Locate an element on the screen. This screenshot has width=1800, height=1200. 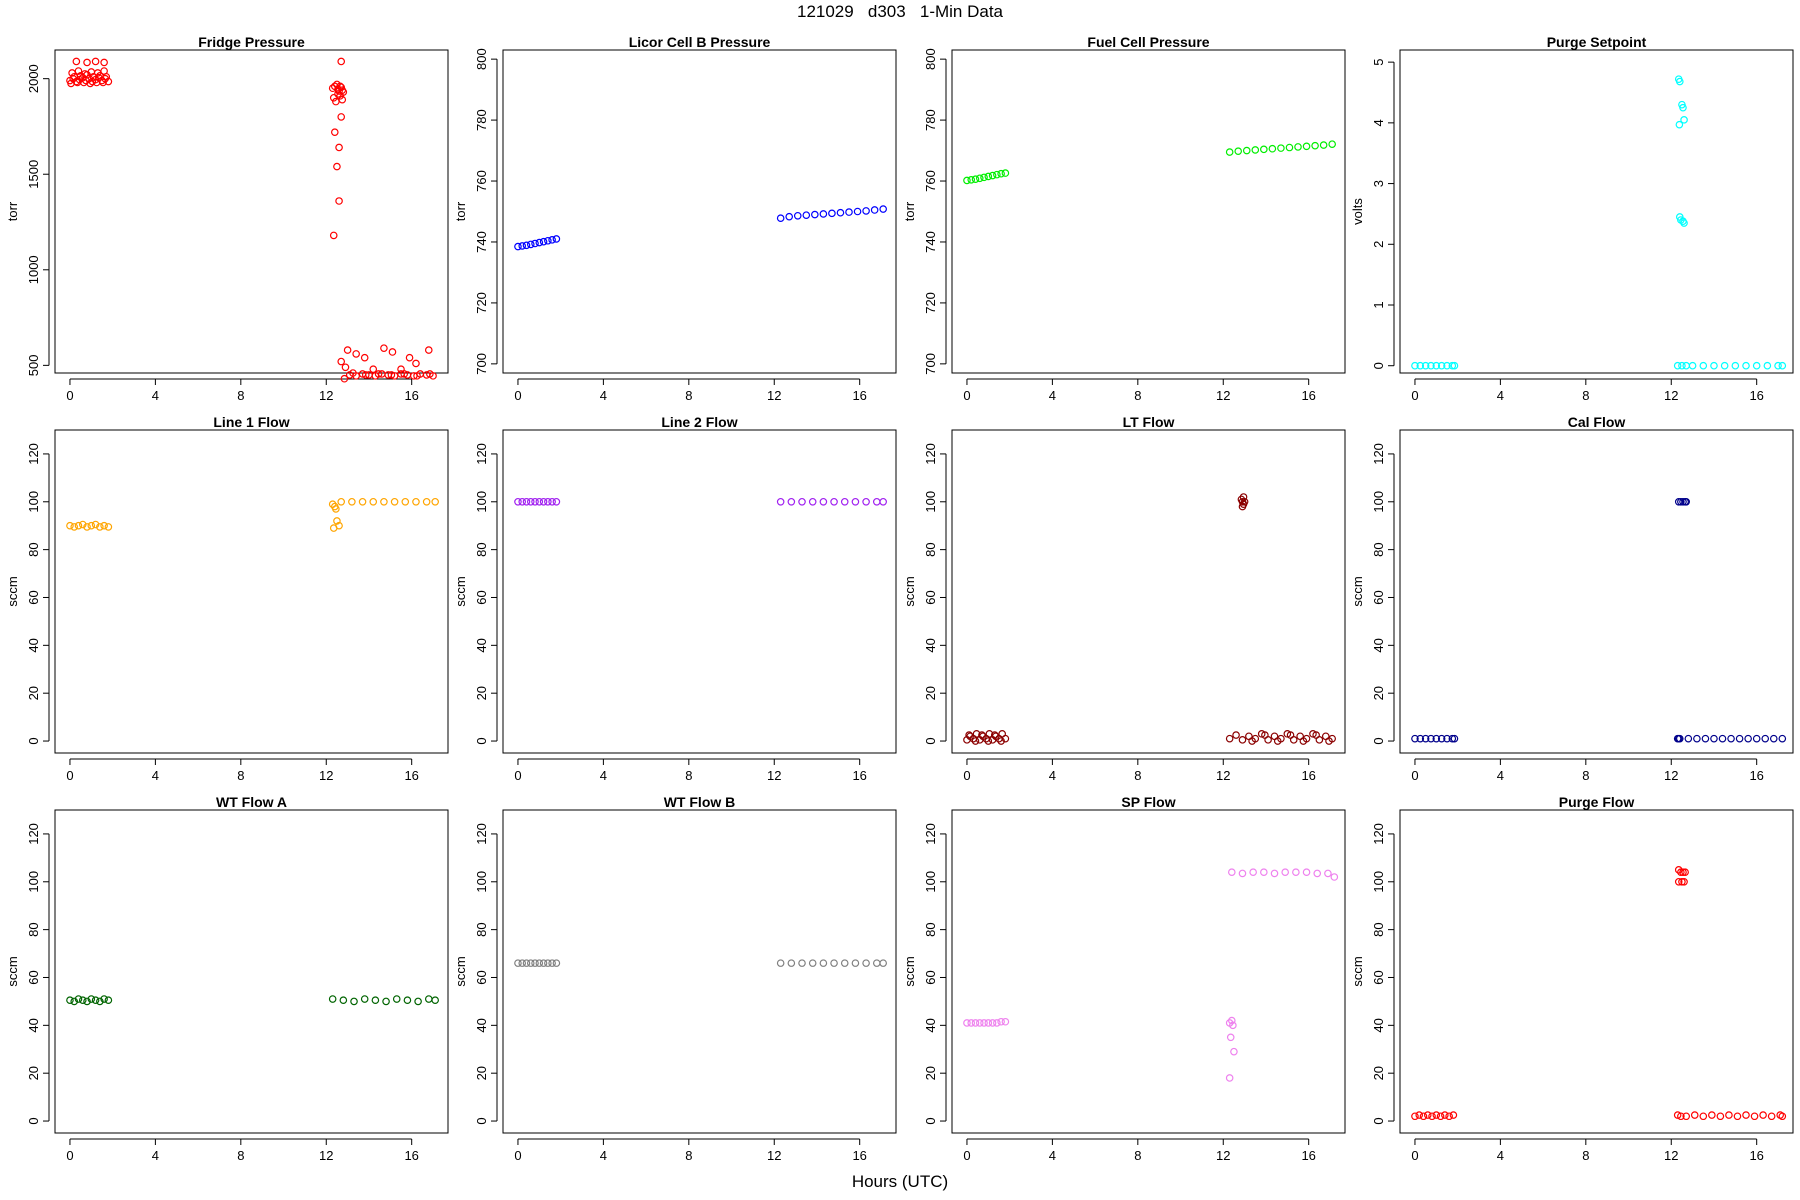
panel-cal-flow: Cal Flow 0 4 8 12 16 0 20 40 60 80 100 120 sccm is located at coordinates (1572, 598).